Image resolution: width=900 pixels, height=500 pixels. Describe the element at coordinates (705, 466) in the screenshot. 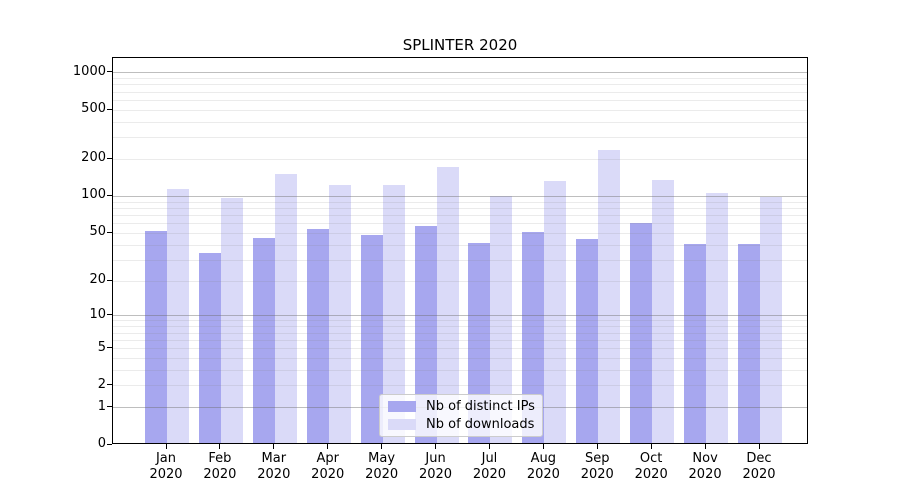

I see `x-tick-label: Nov 2020` at that location.